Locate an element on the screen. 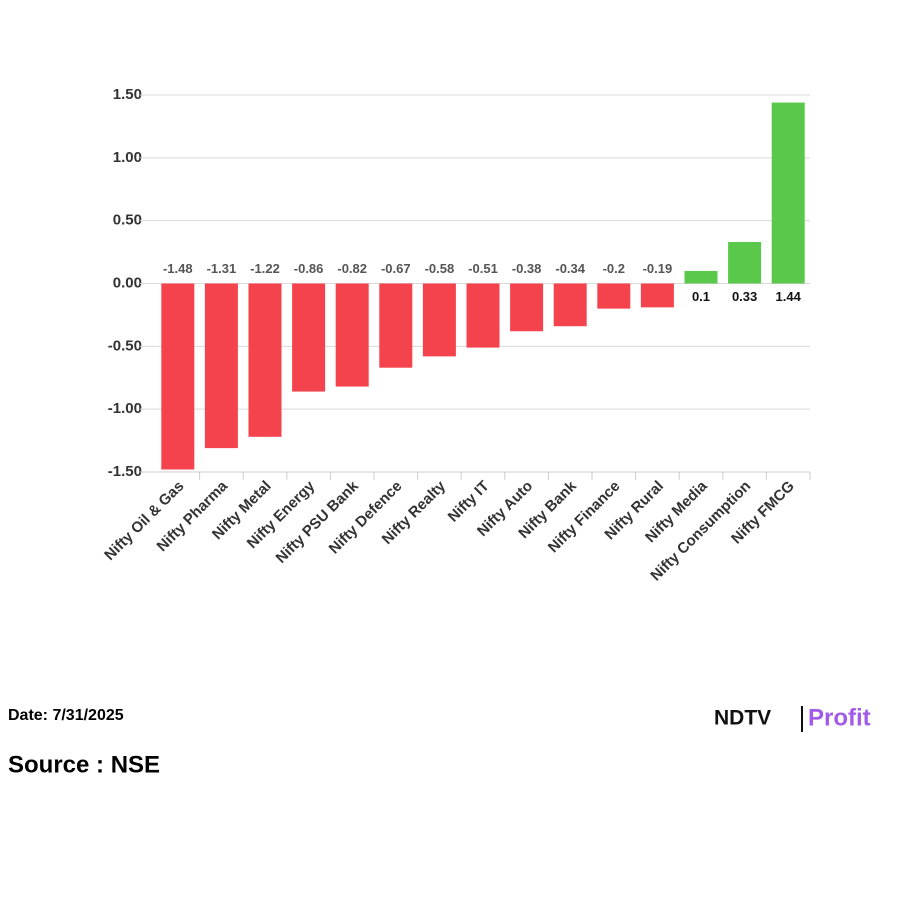  value-label: -1.22 is located at coordinates (265, 268).